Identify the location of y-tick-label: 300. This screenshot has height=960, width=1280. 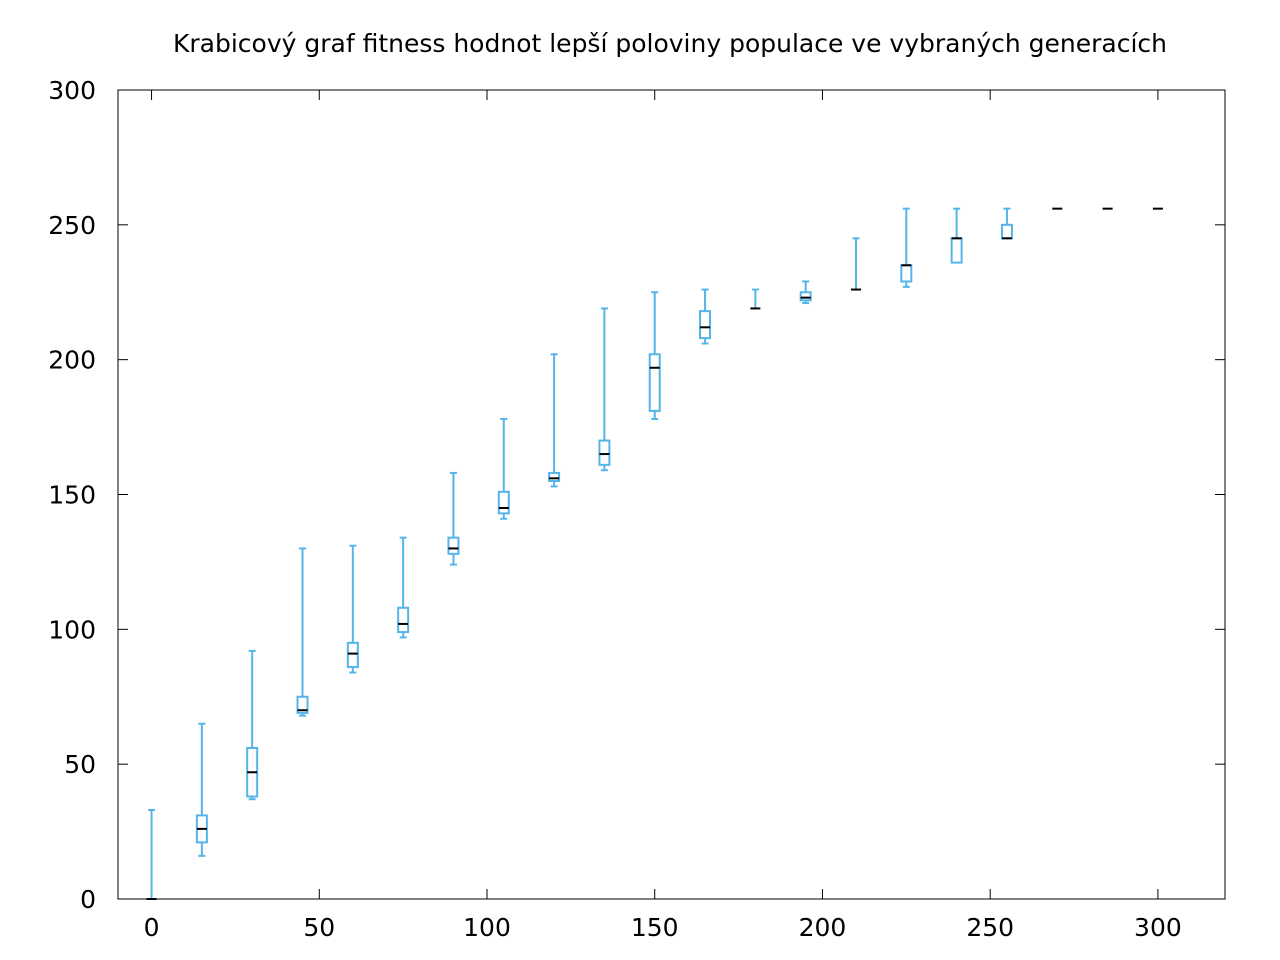
(72, 90).